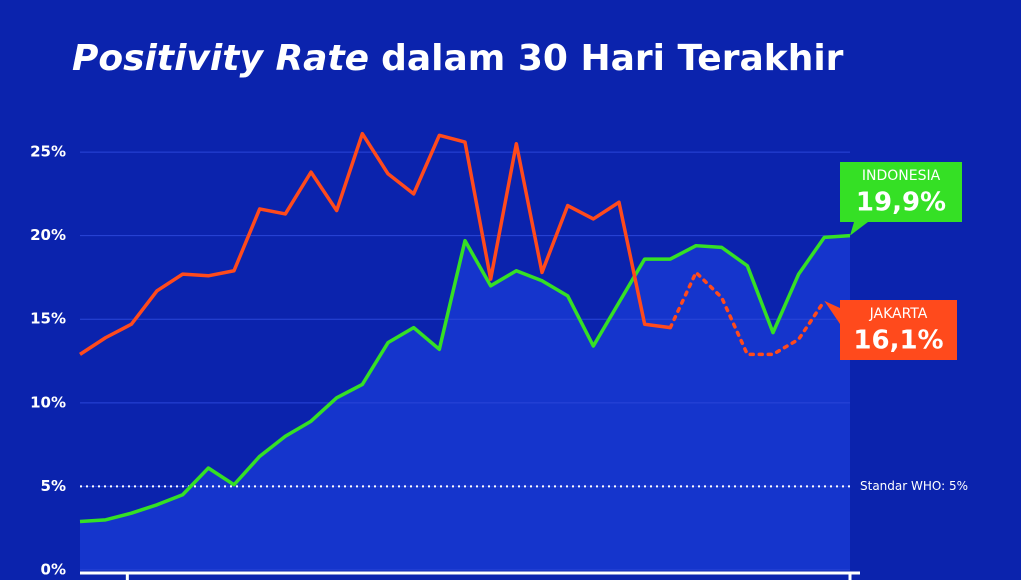  Describe the element at coordinates (220, 58) in the screenshot. I see `title-italic: Positivity Rate` at that location.